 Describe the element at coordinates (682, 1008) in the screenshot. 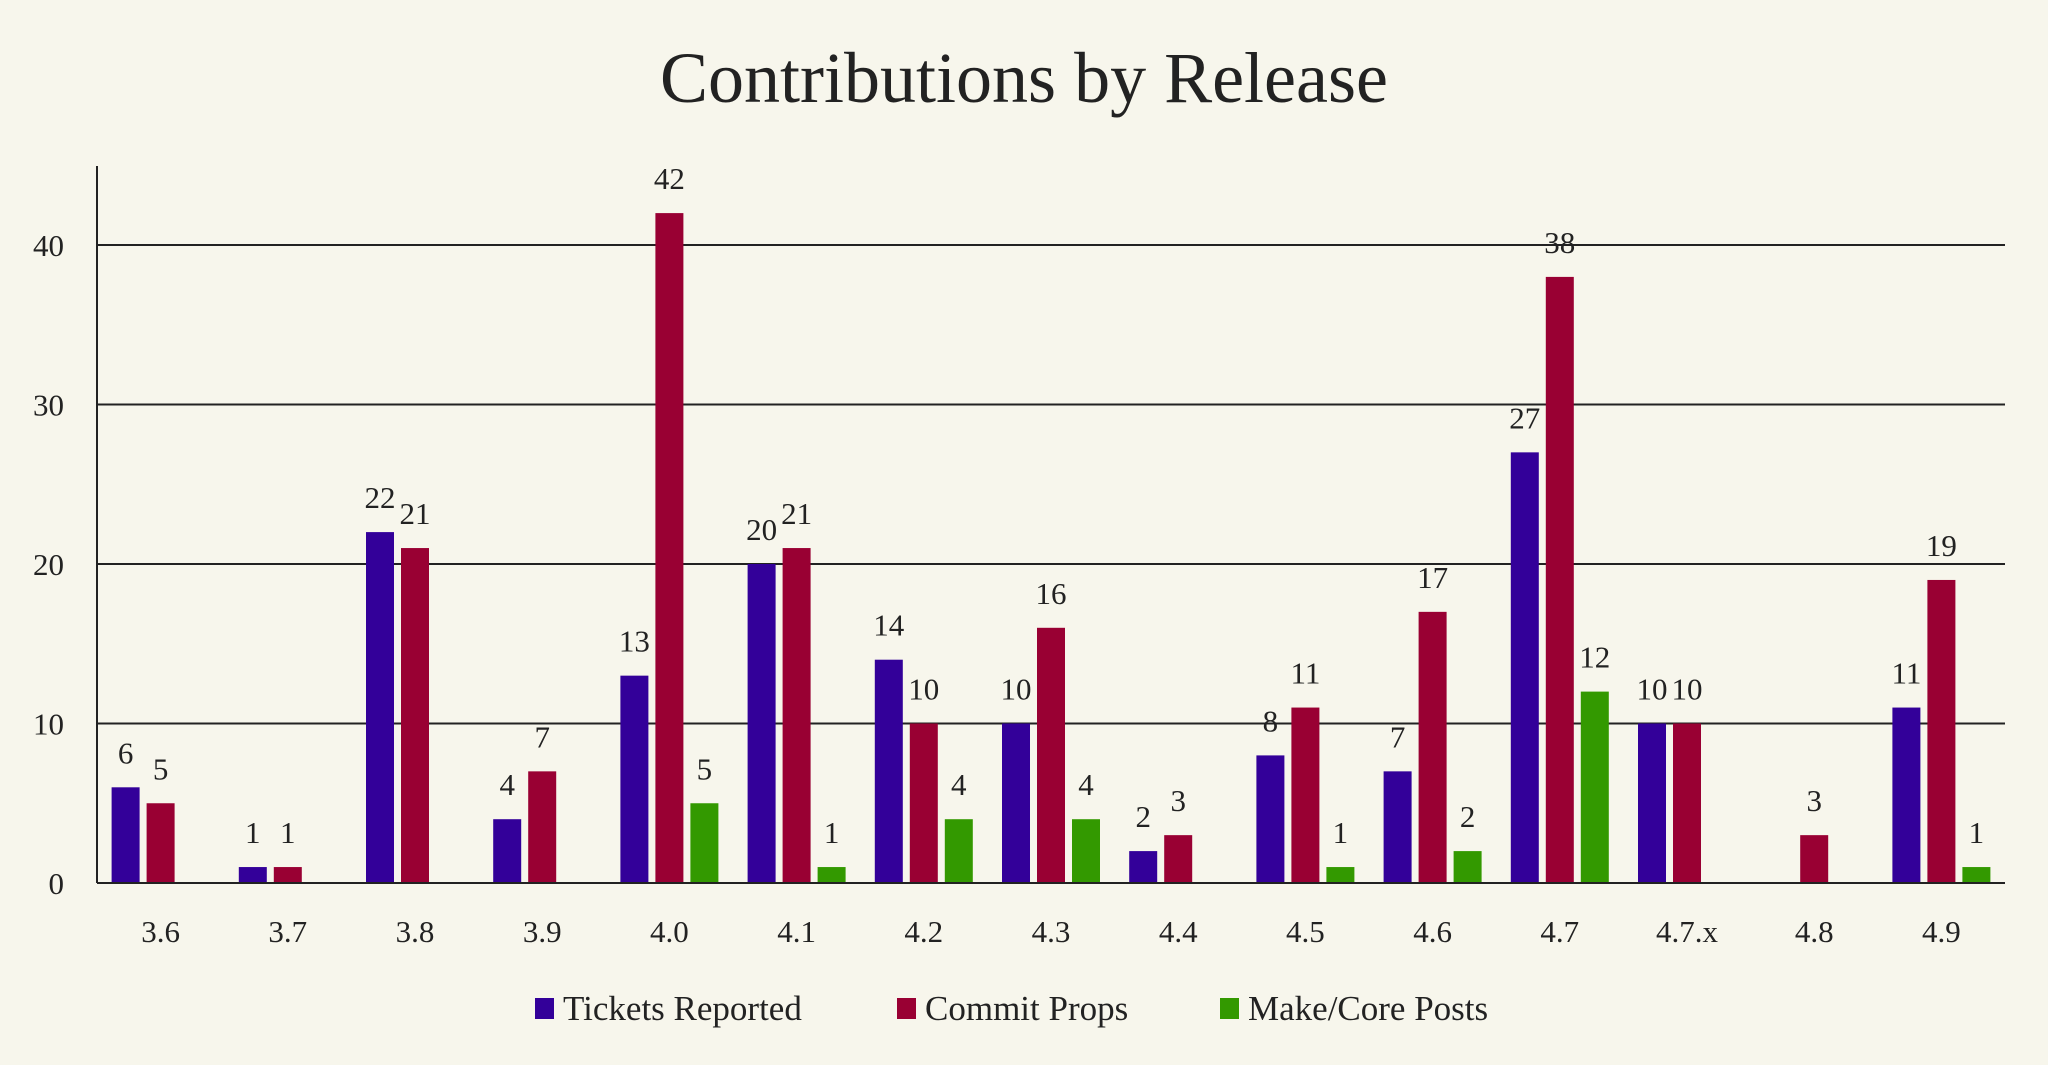

I see `legend-label: Tickets Reported` at that location.